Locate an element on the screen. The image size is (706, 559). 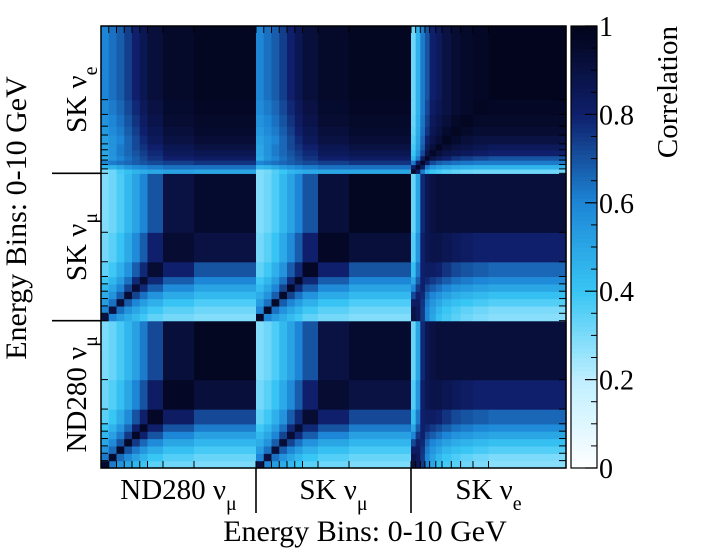
colorbar-tick-label: 0 is located at coordinates (606, 469).